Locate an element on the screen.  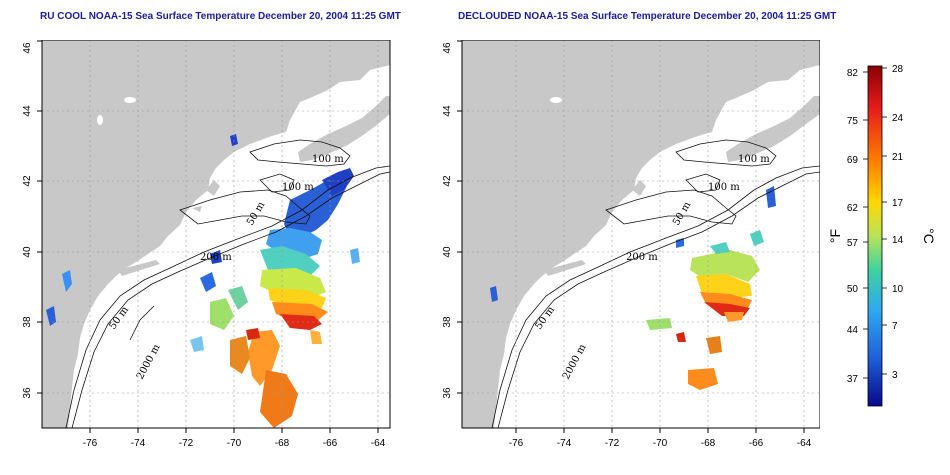
fahrenheit-tick-label: 62 is located at coordinates (853, 208).